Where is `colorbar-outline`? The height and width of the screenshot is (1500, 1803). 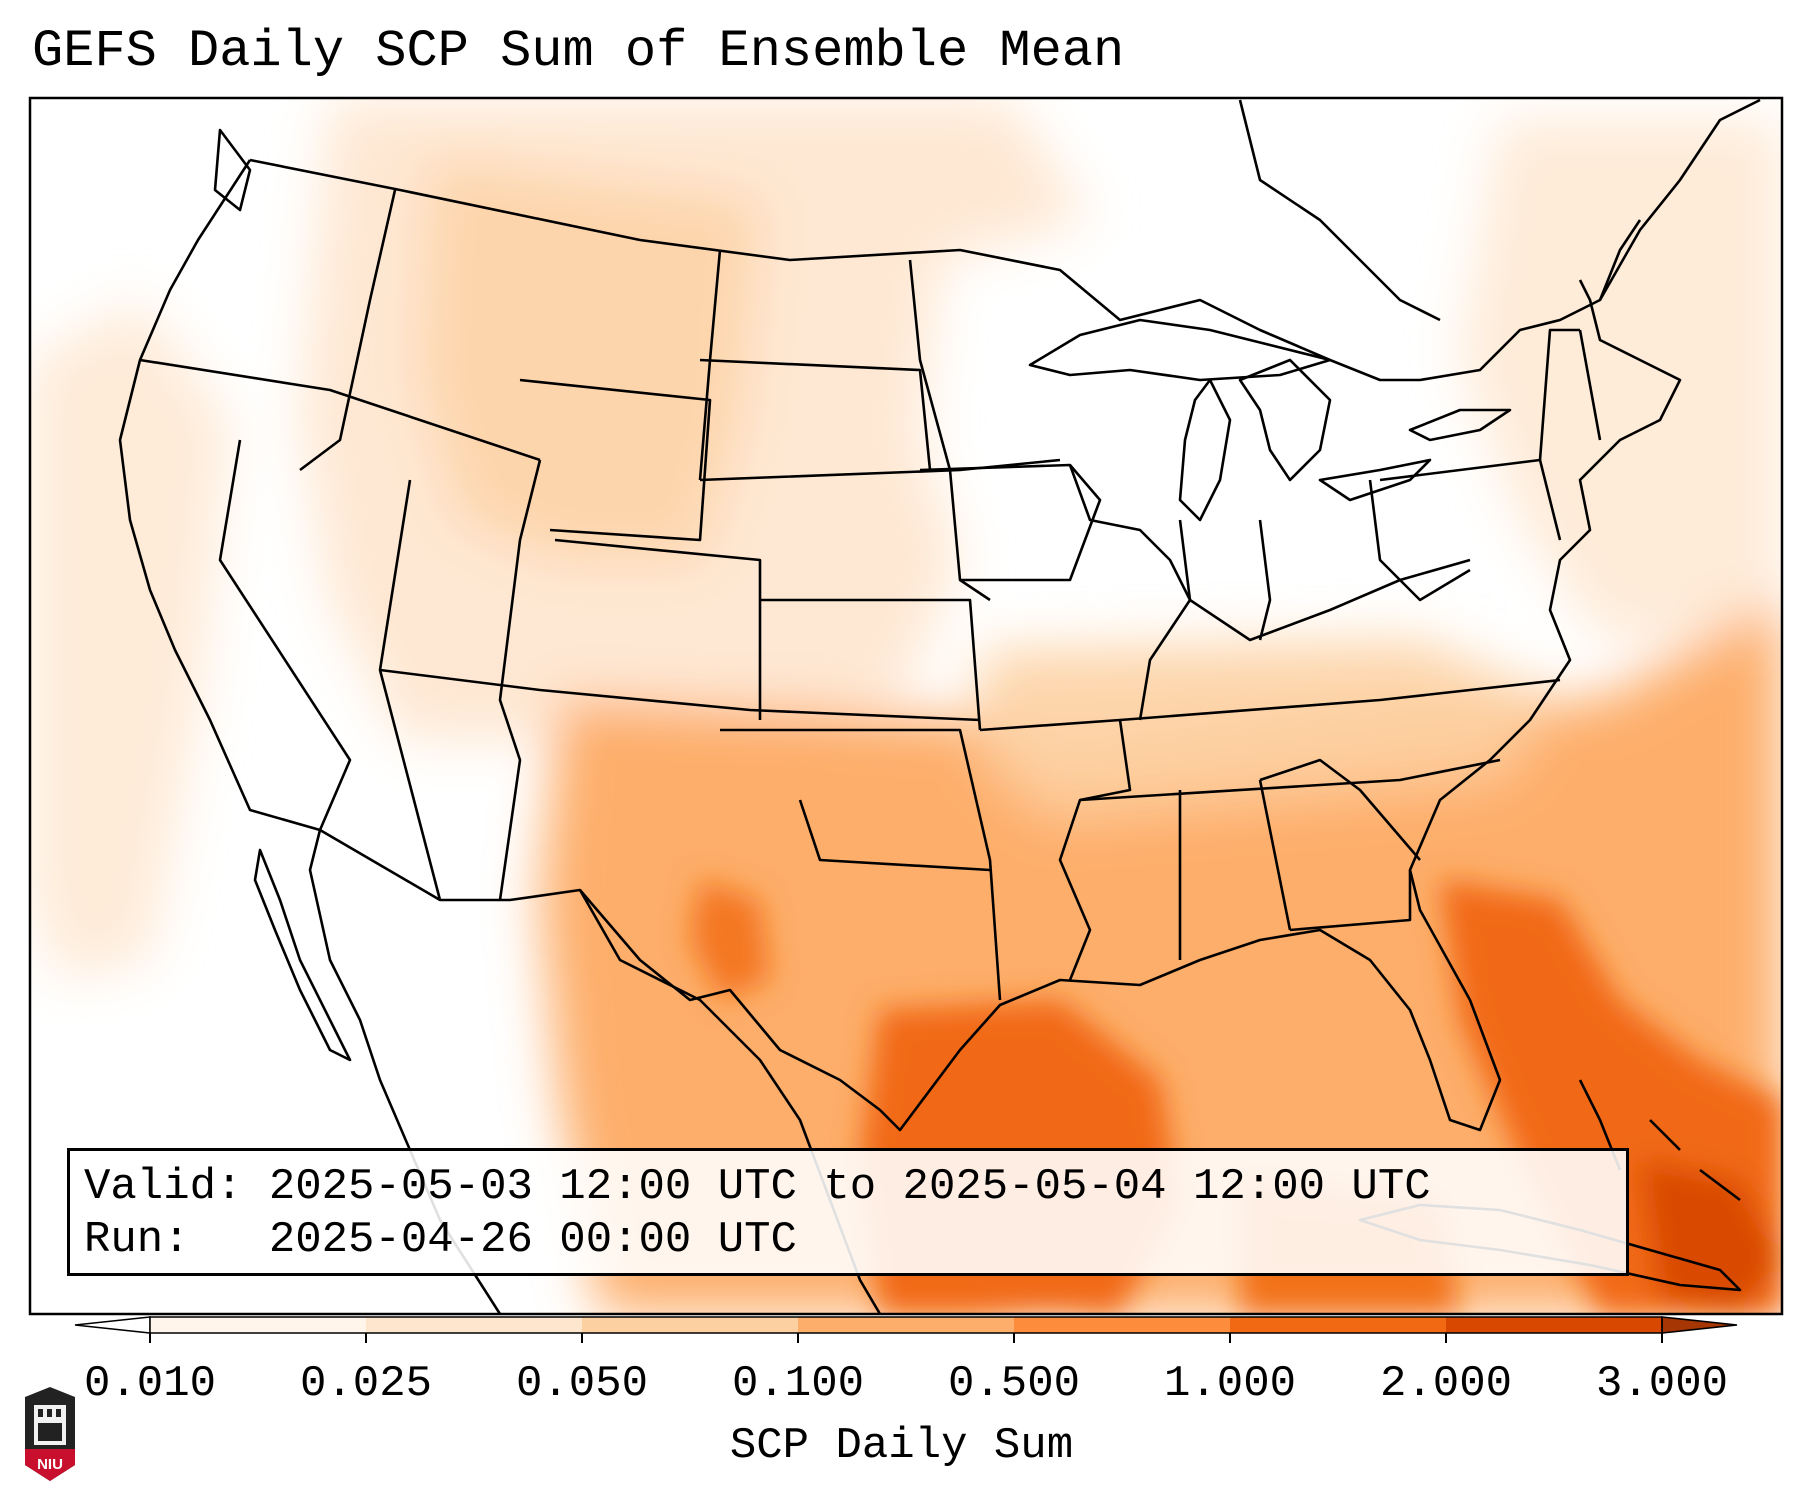
colorbar-outline is located at coordinates (906, 1325).